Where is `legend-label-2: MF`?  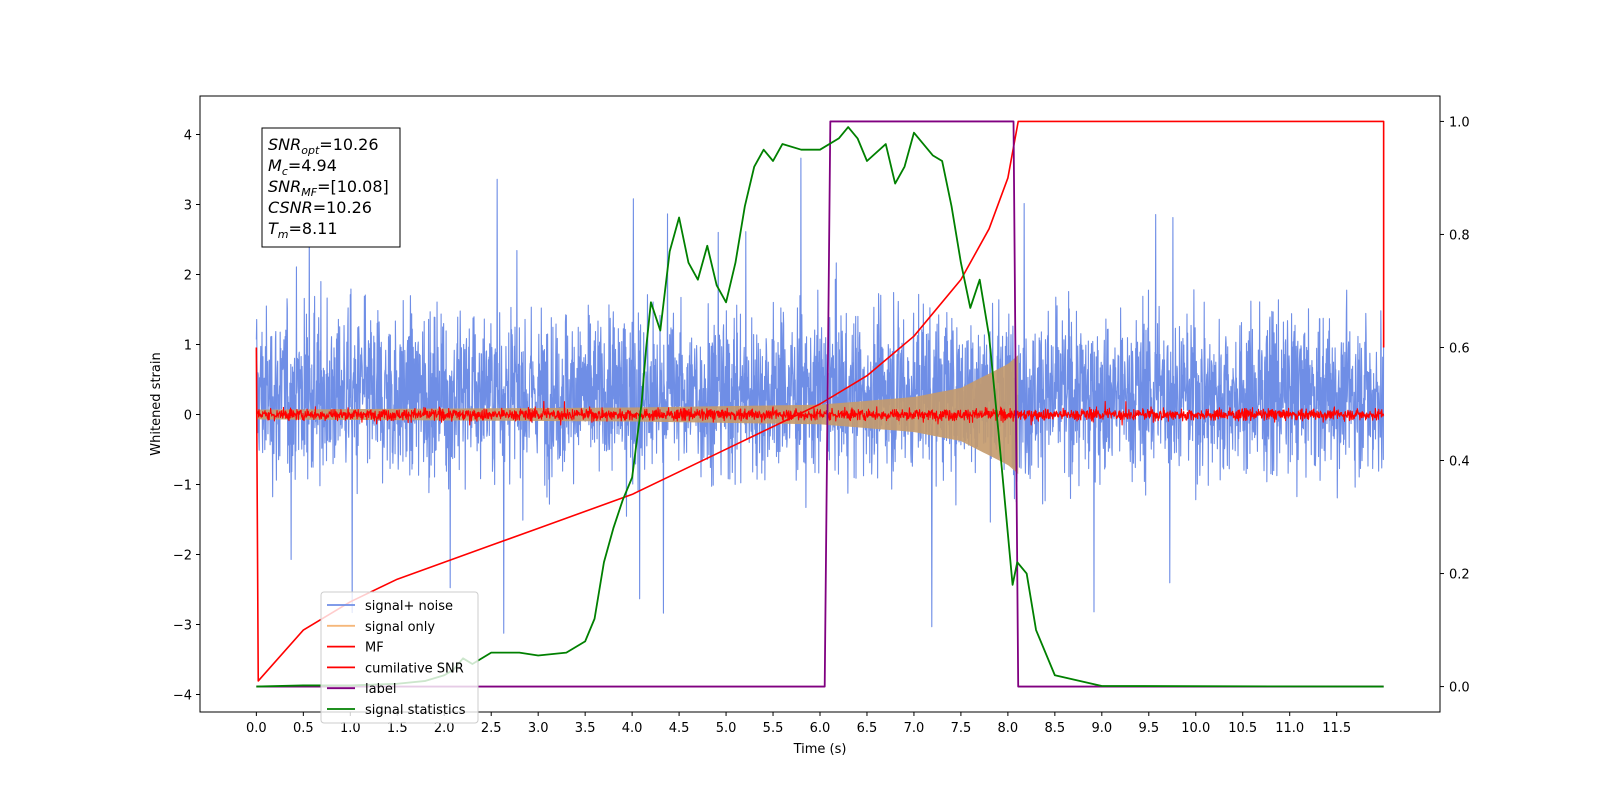 legend-label-2: MF is located at coordinates (374, 648).